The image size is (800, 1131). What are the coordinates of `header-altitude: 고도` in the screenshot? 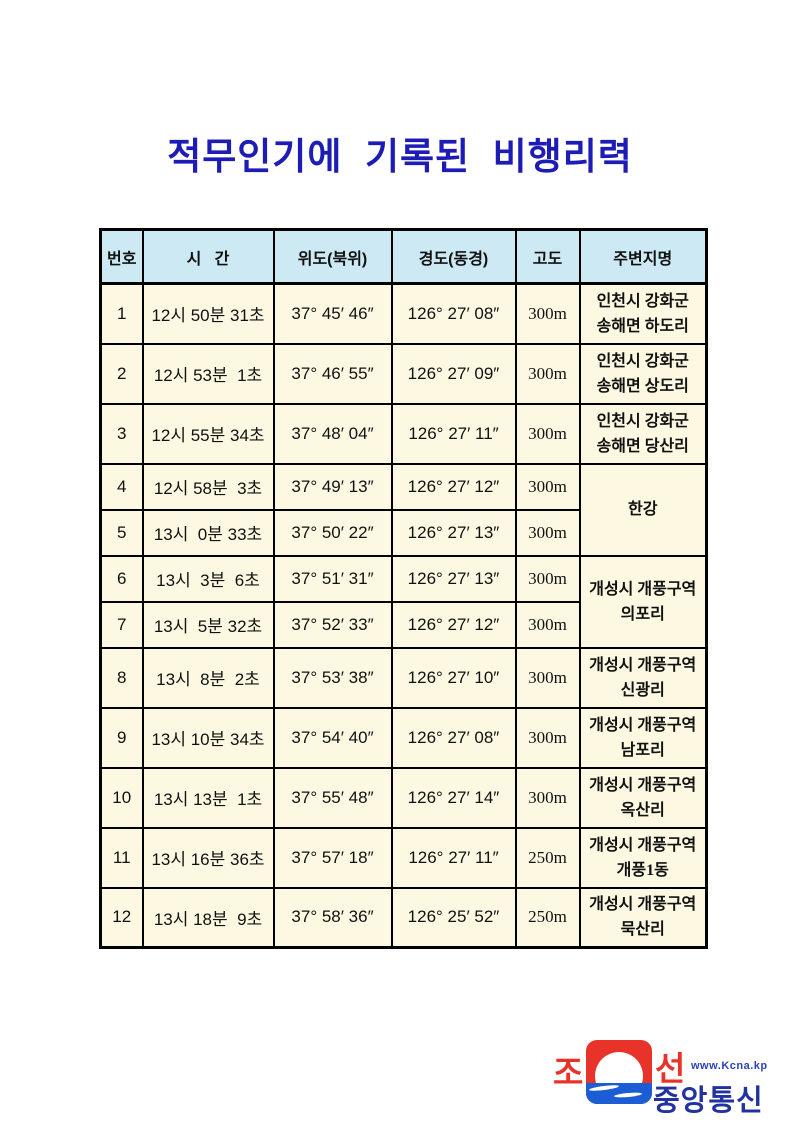 It's located at (547, 256).